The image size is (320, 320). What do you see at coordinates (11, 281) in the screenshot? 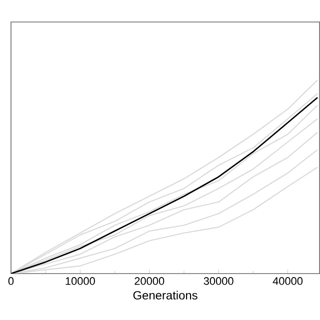
I see `x-tick-label: 0` at bounding box center [11, 281].